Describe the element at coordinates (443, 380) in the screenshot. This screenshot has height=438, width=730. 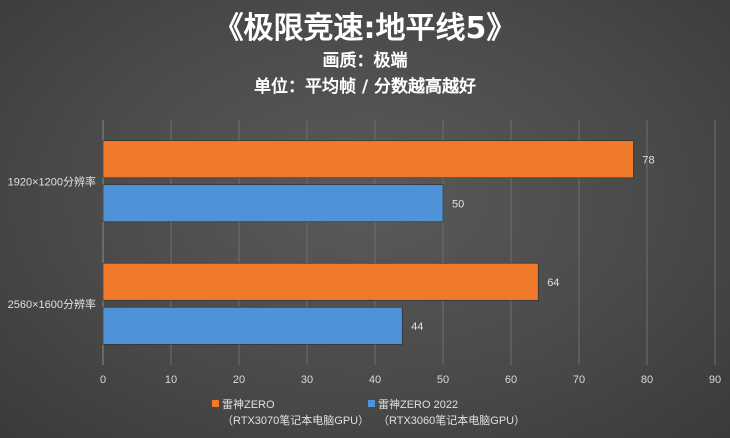
I see `x-tick-label: 50` at that location.